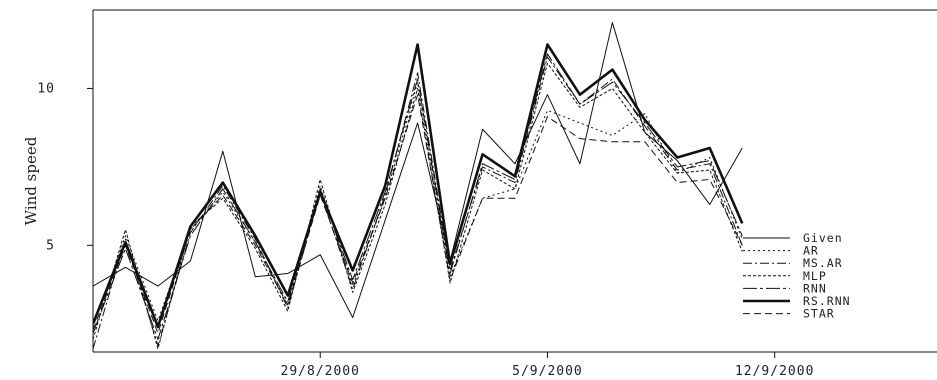  What do you see at coordinates (815, 276) in the screenshot?
I see `legend-label: MLP` at bounding box center [815, 276].